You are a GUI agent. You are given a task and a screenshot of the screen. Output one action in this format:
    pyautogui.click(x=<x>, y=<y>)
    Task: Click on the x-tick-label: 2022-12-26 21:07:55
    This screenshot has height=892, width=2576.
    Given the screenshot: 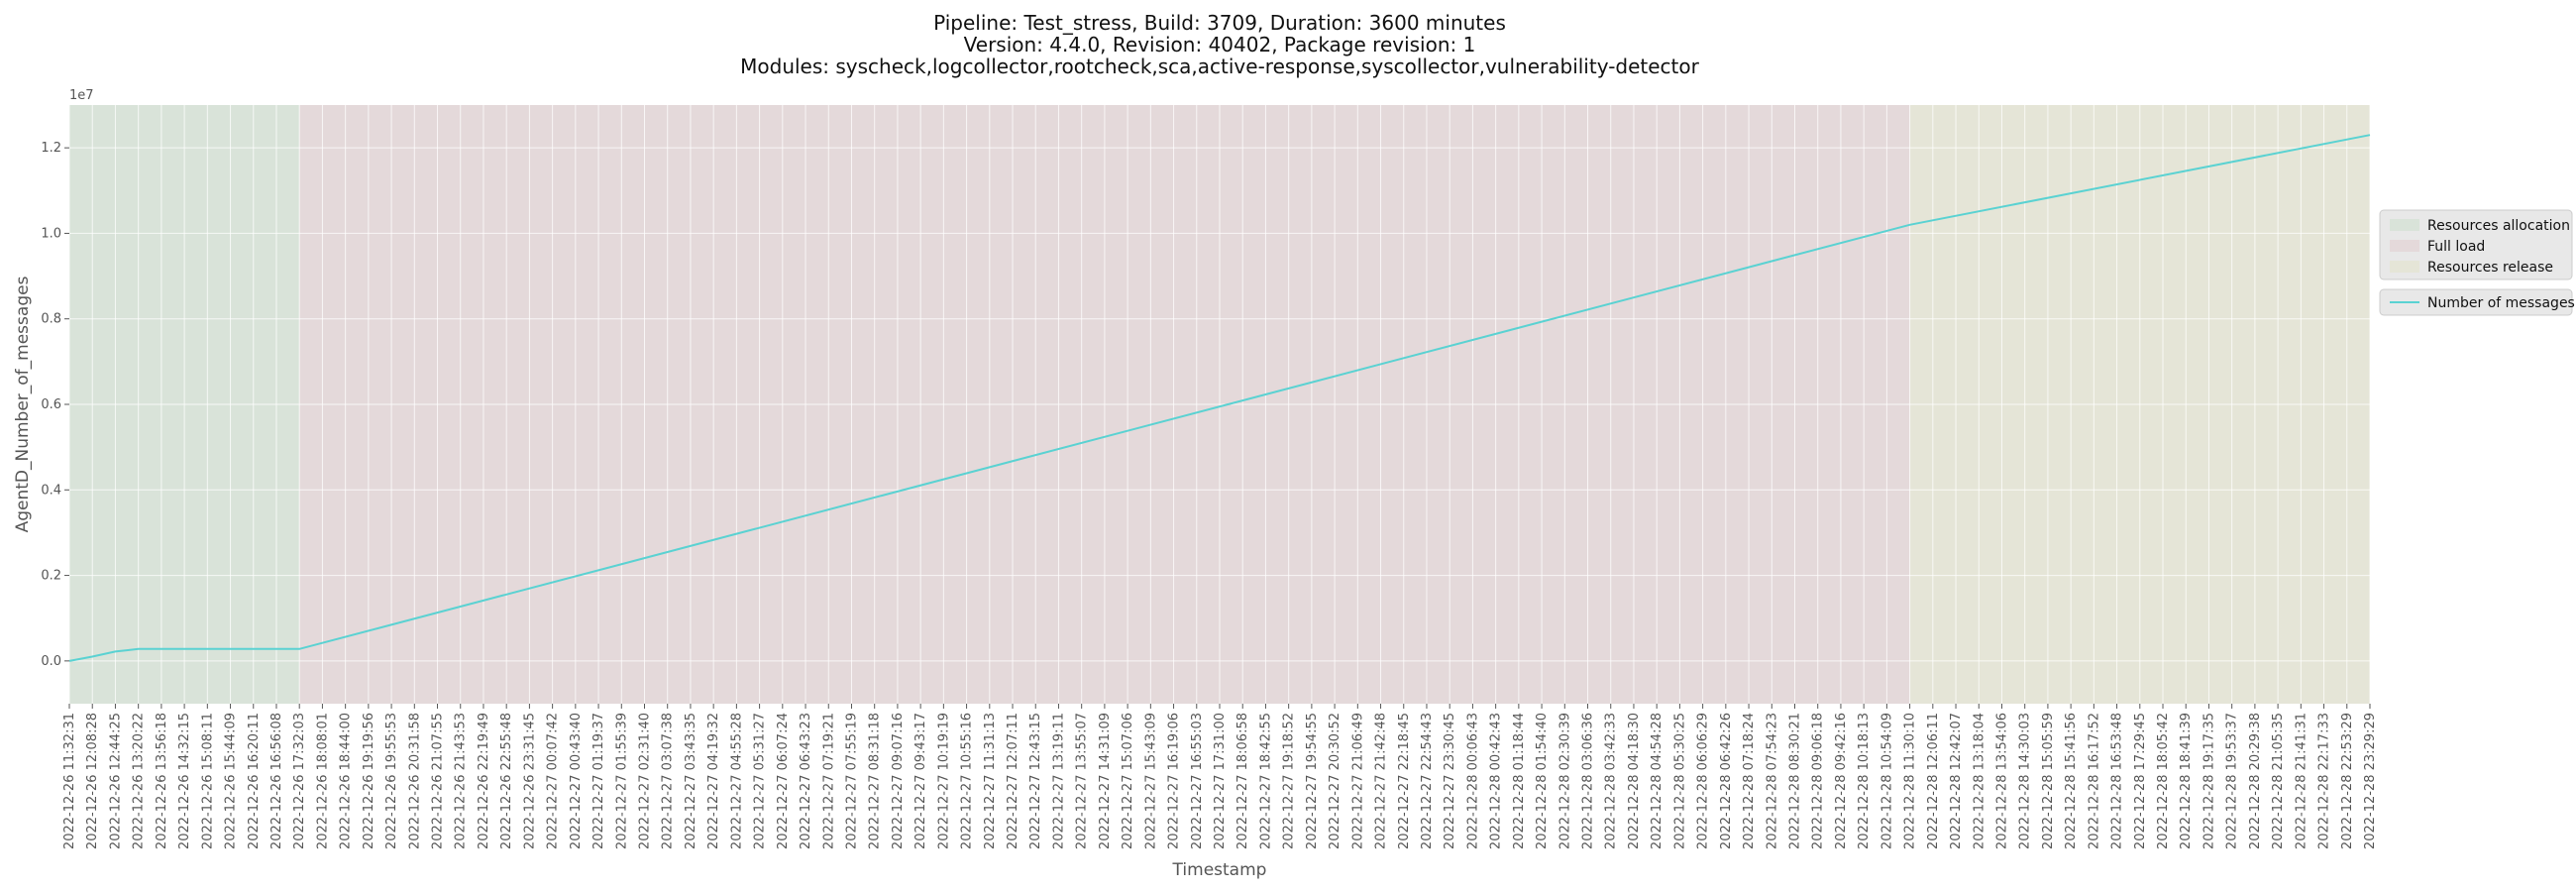 What is the action you would take?
    pyautogui.click(x=438, y=781)
    